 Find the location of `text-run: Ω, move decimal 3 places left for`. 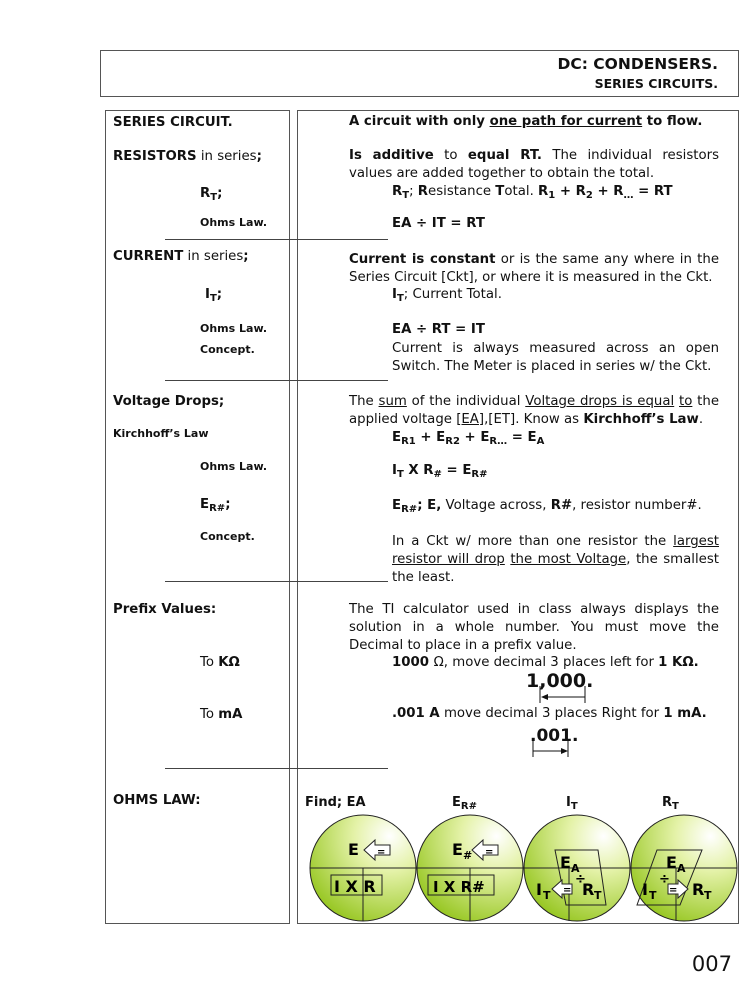

text-run: Ω, move decimal 3 places left for is located at coordinates (546, 662).